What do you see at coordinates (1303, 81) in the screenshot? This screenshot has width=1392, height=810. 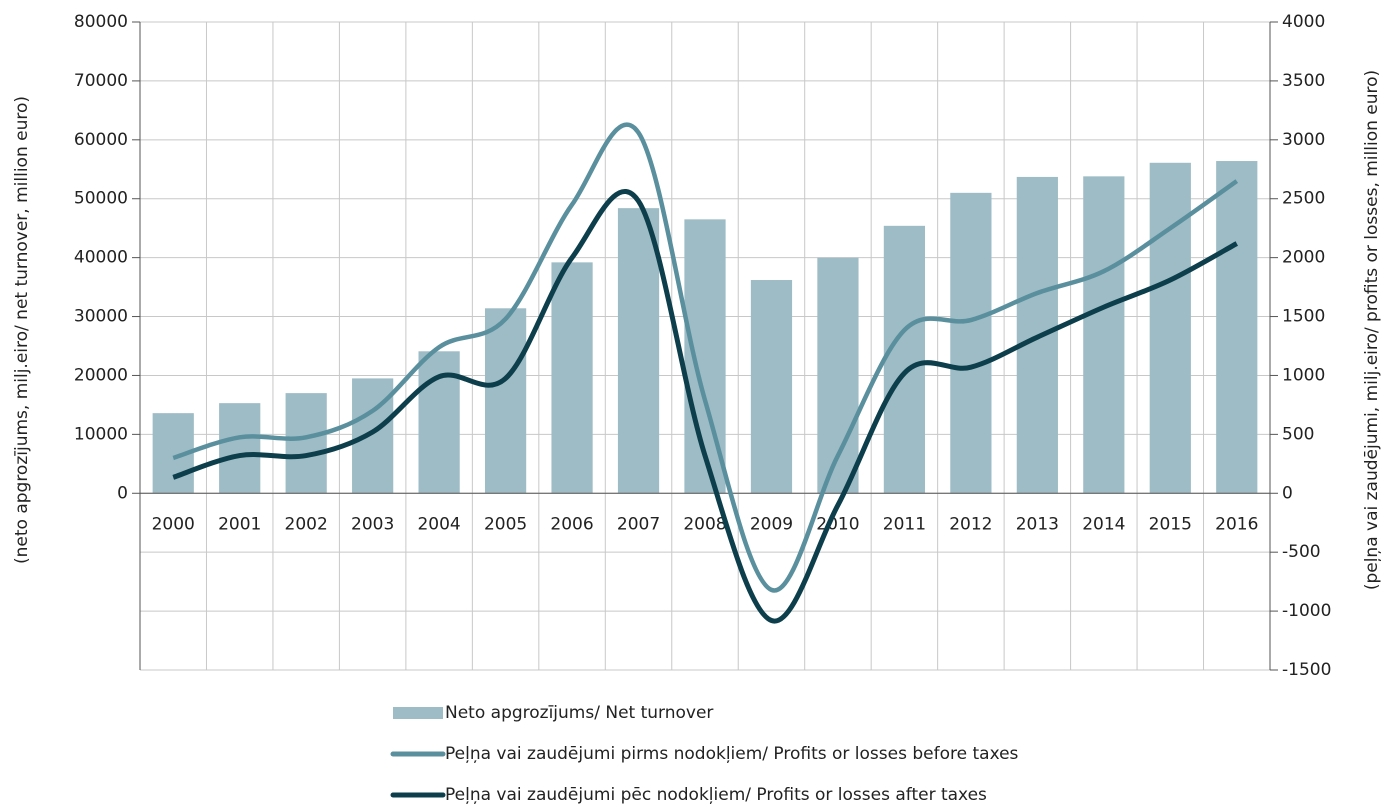 I see `y2-tick-label: 3500` at bounding box center [1303, 81].